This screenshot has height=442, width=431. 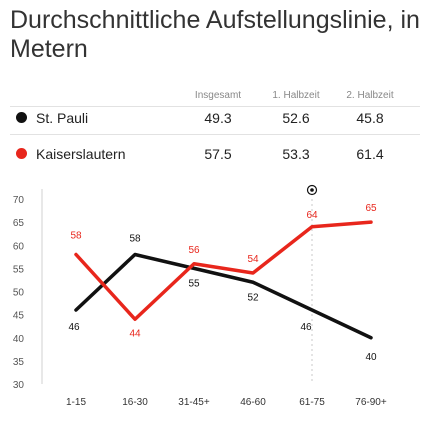 I want to click on x-tick-label: 46-60, so click(x=253, y=402).